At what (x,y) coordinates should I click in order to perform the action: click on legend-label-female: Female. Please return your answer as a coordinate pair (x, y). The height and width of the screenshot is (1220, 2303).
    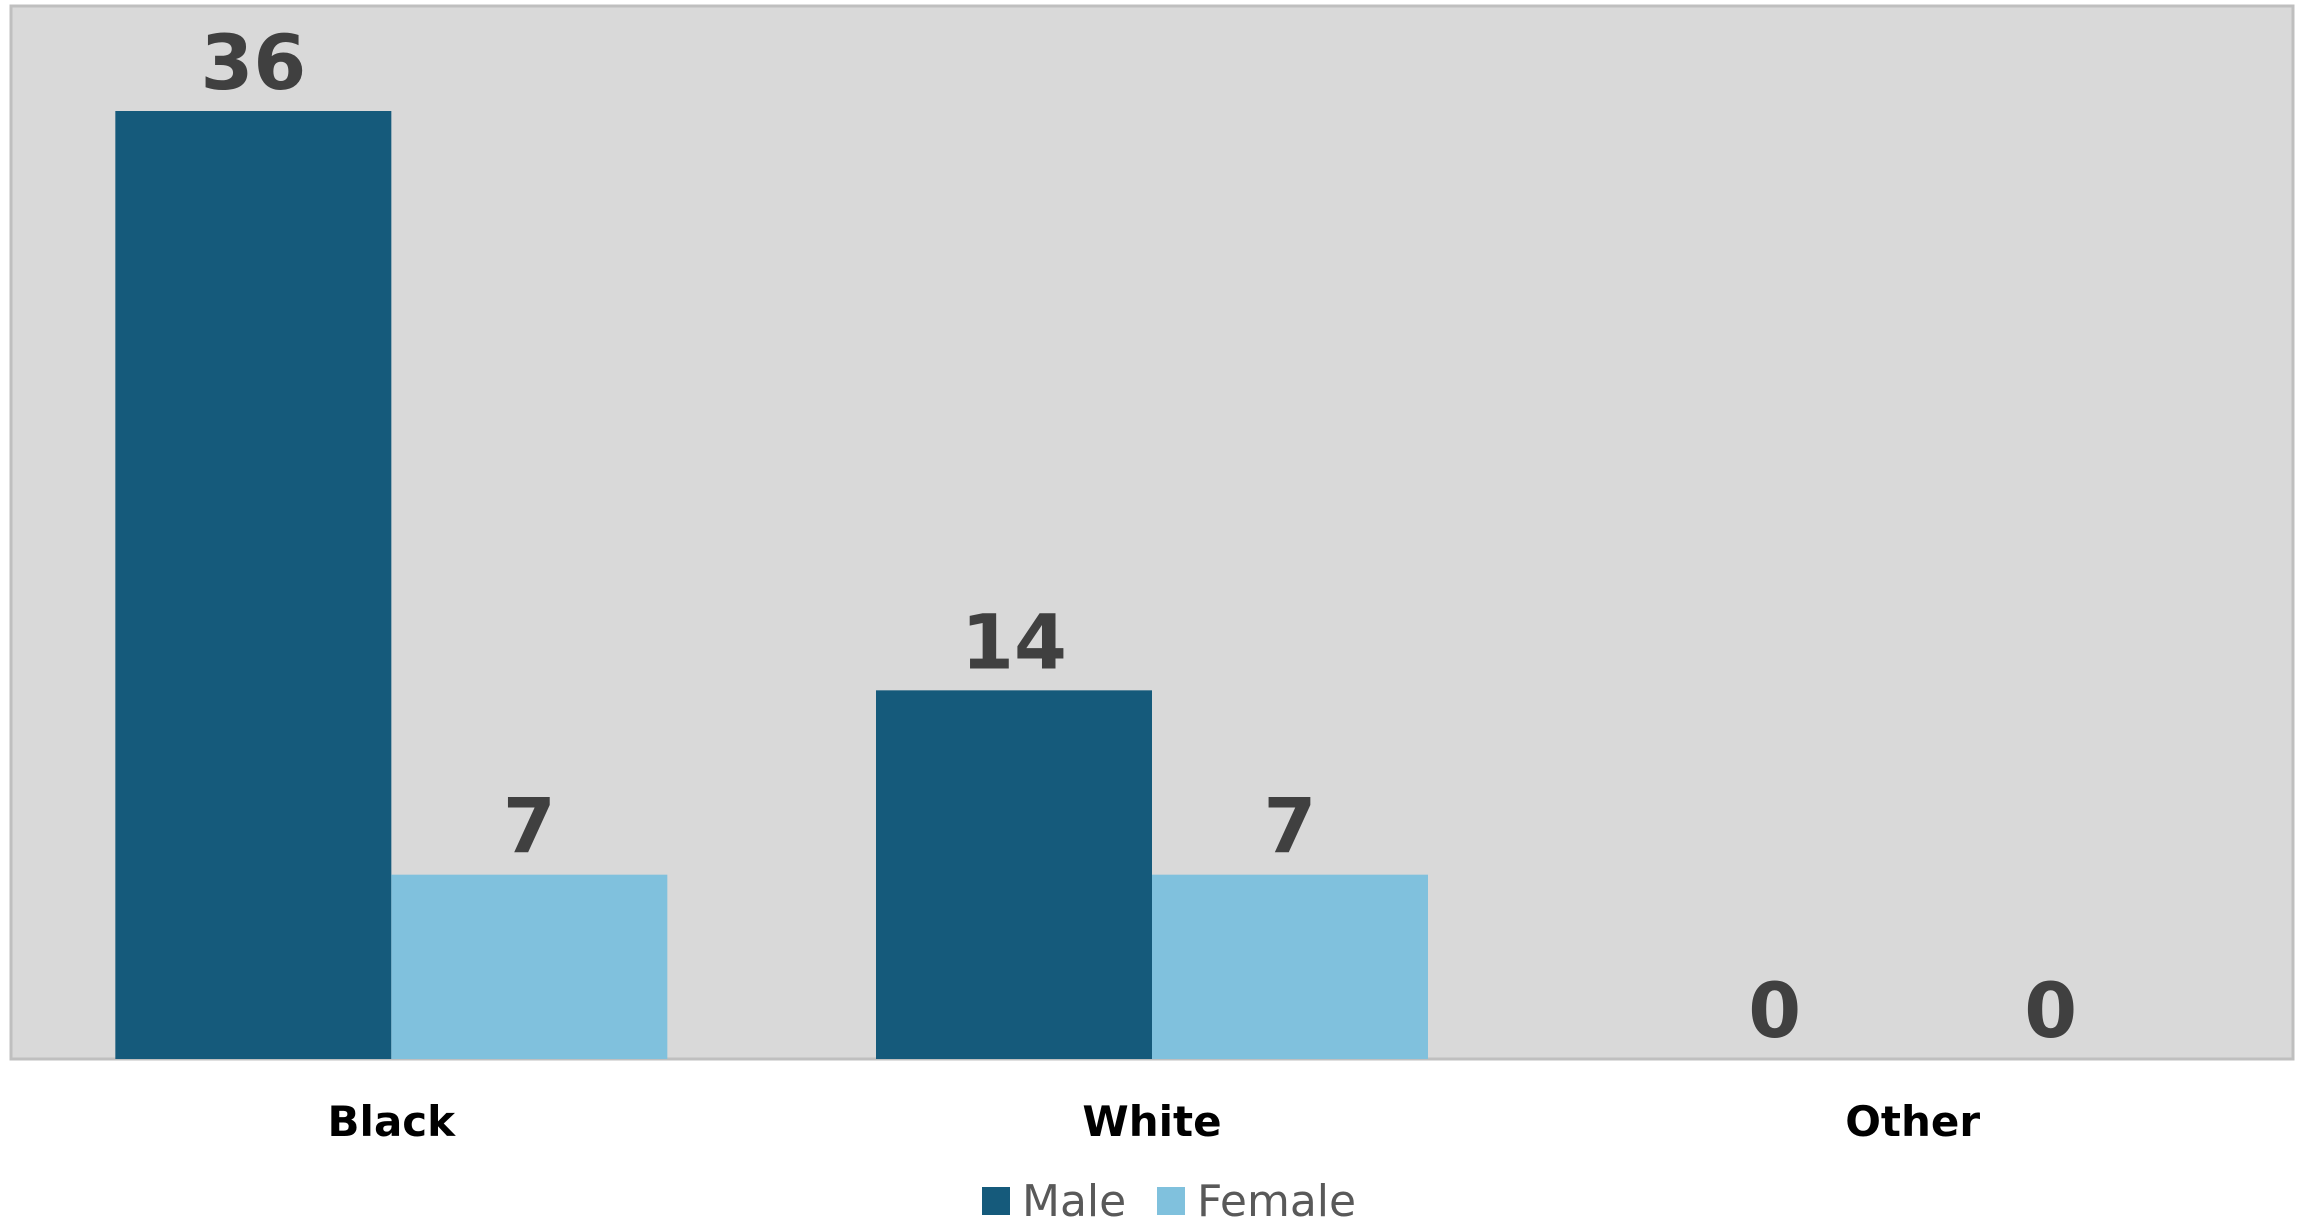
    Looking at the image, I should click on (1276, 1198).